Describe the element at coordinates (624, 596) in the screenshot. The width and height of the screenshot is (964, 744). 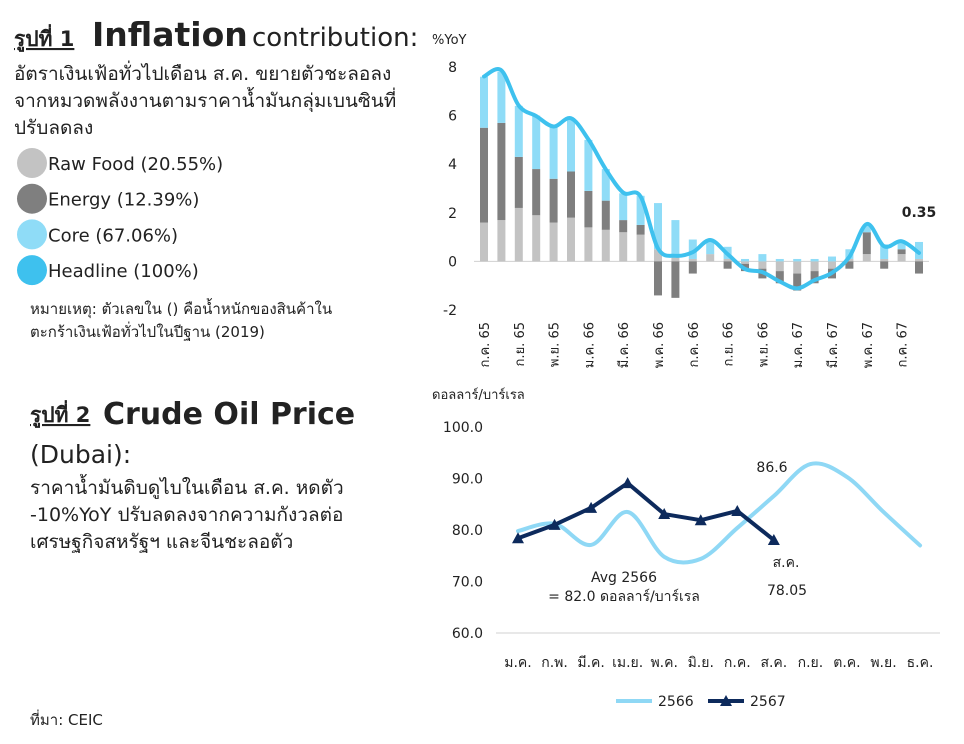
I see `annotation: = 82.0 ดอลลาร์/บาร์เรล` at that location.